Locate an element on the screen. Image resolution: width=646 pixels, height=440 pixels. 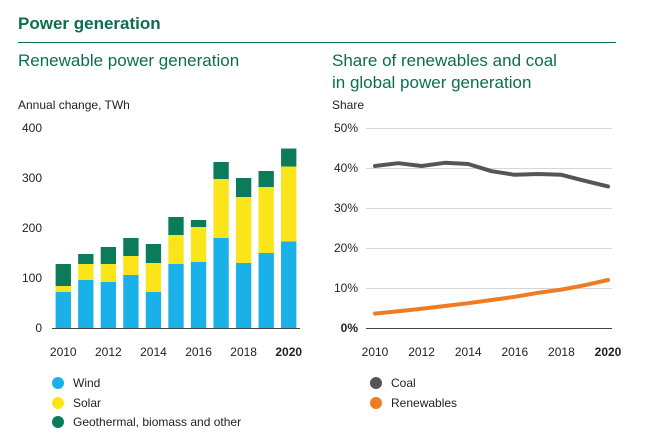
bar-x-tick-label: 2020 is located at coordinates (288, 352).